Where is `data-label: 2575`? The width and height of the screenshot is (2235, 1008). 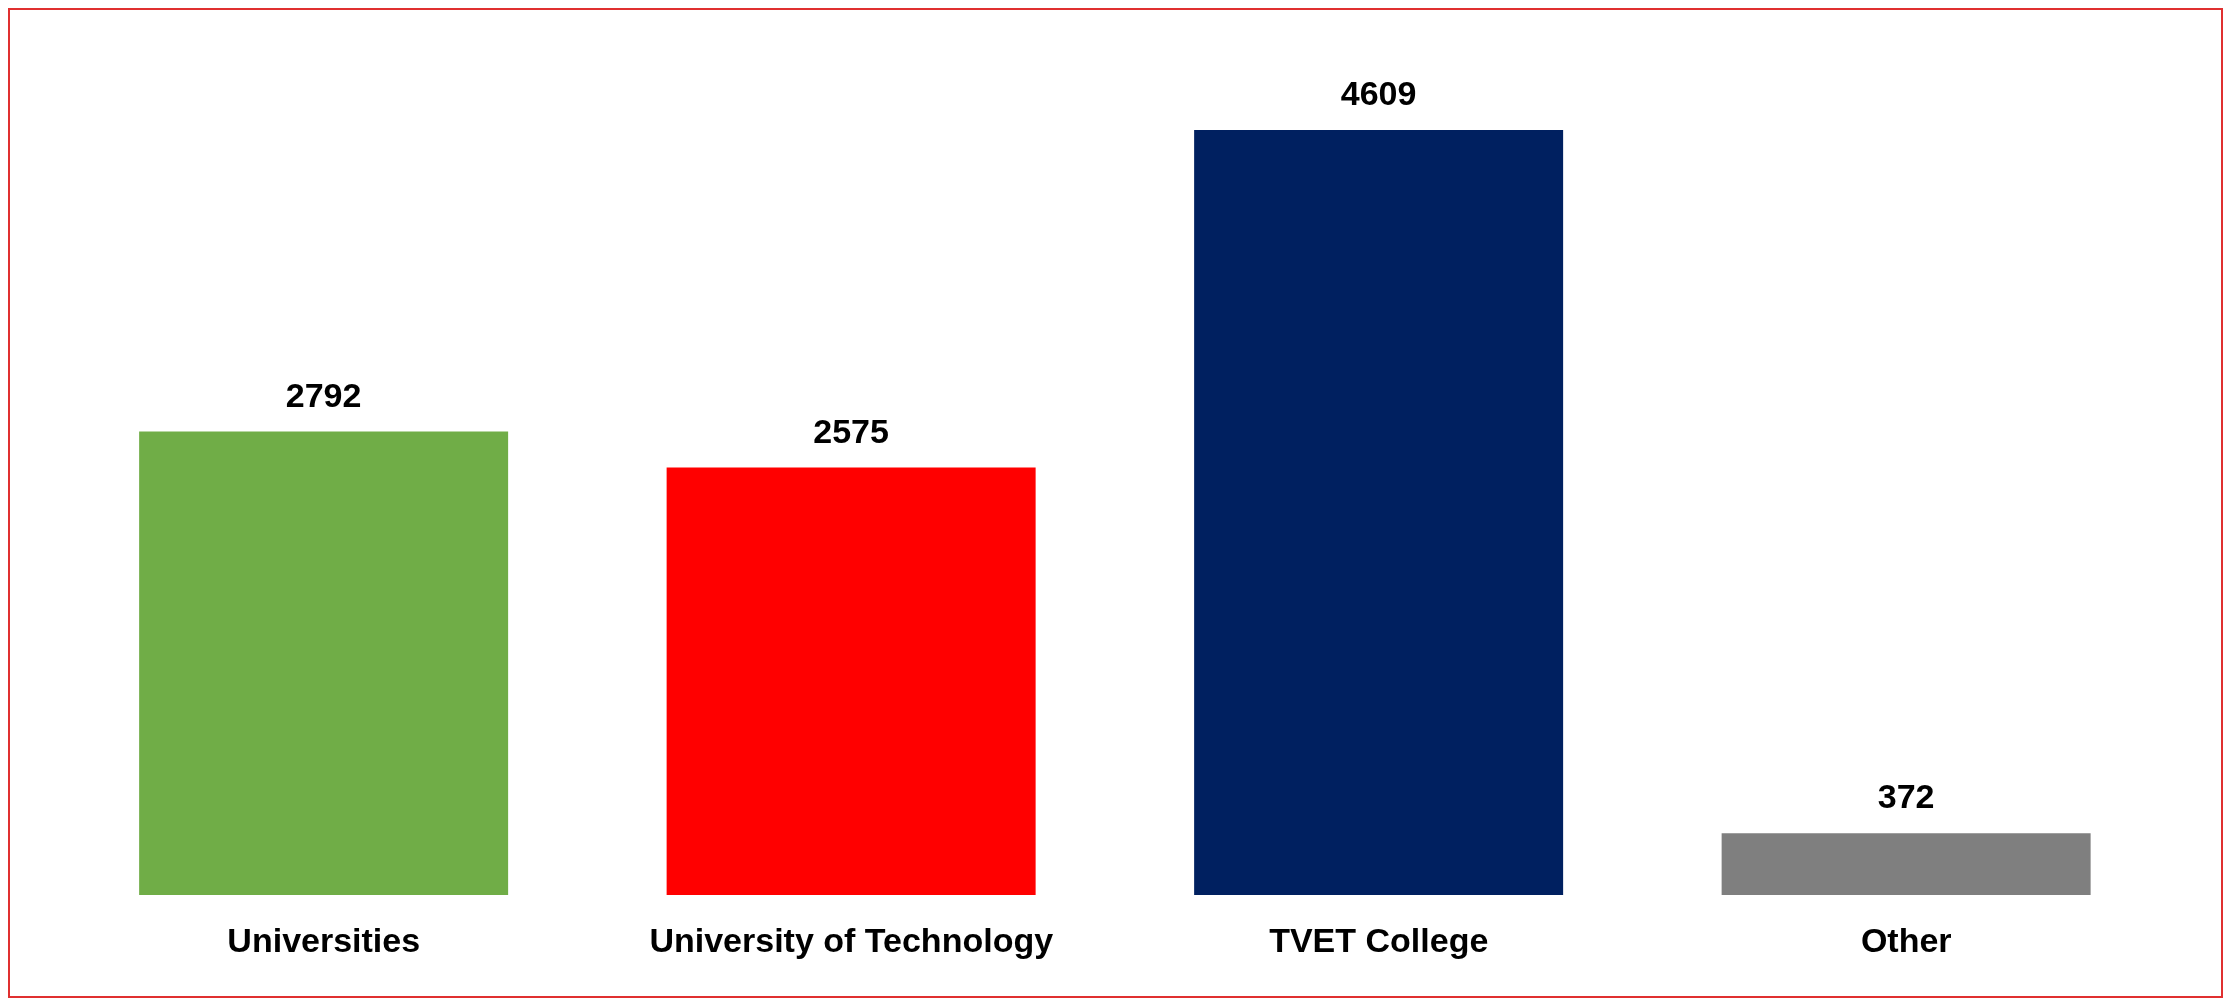 data-label: 2575 is located at coordinates (851, 430).